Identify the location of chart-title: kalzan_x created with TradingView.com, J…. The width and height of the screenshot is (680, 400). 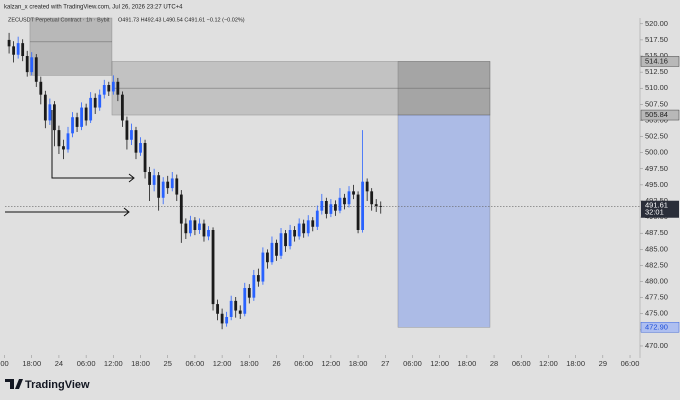
(93, 8).